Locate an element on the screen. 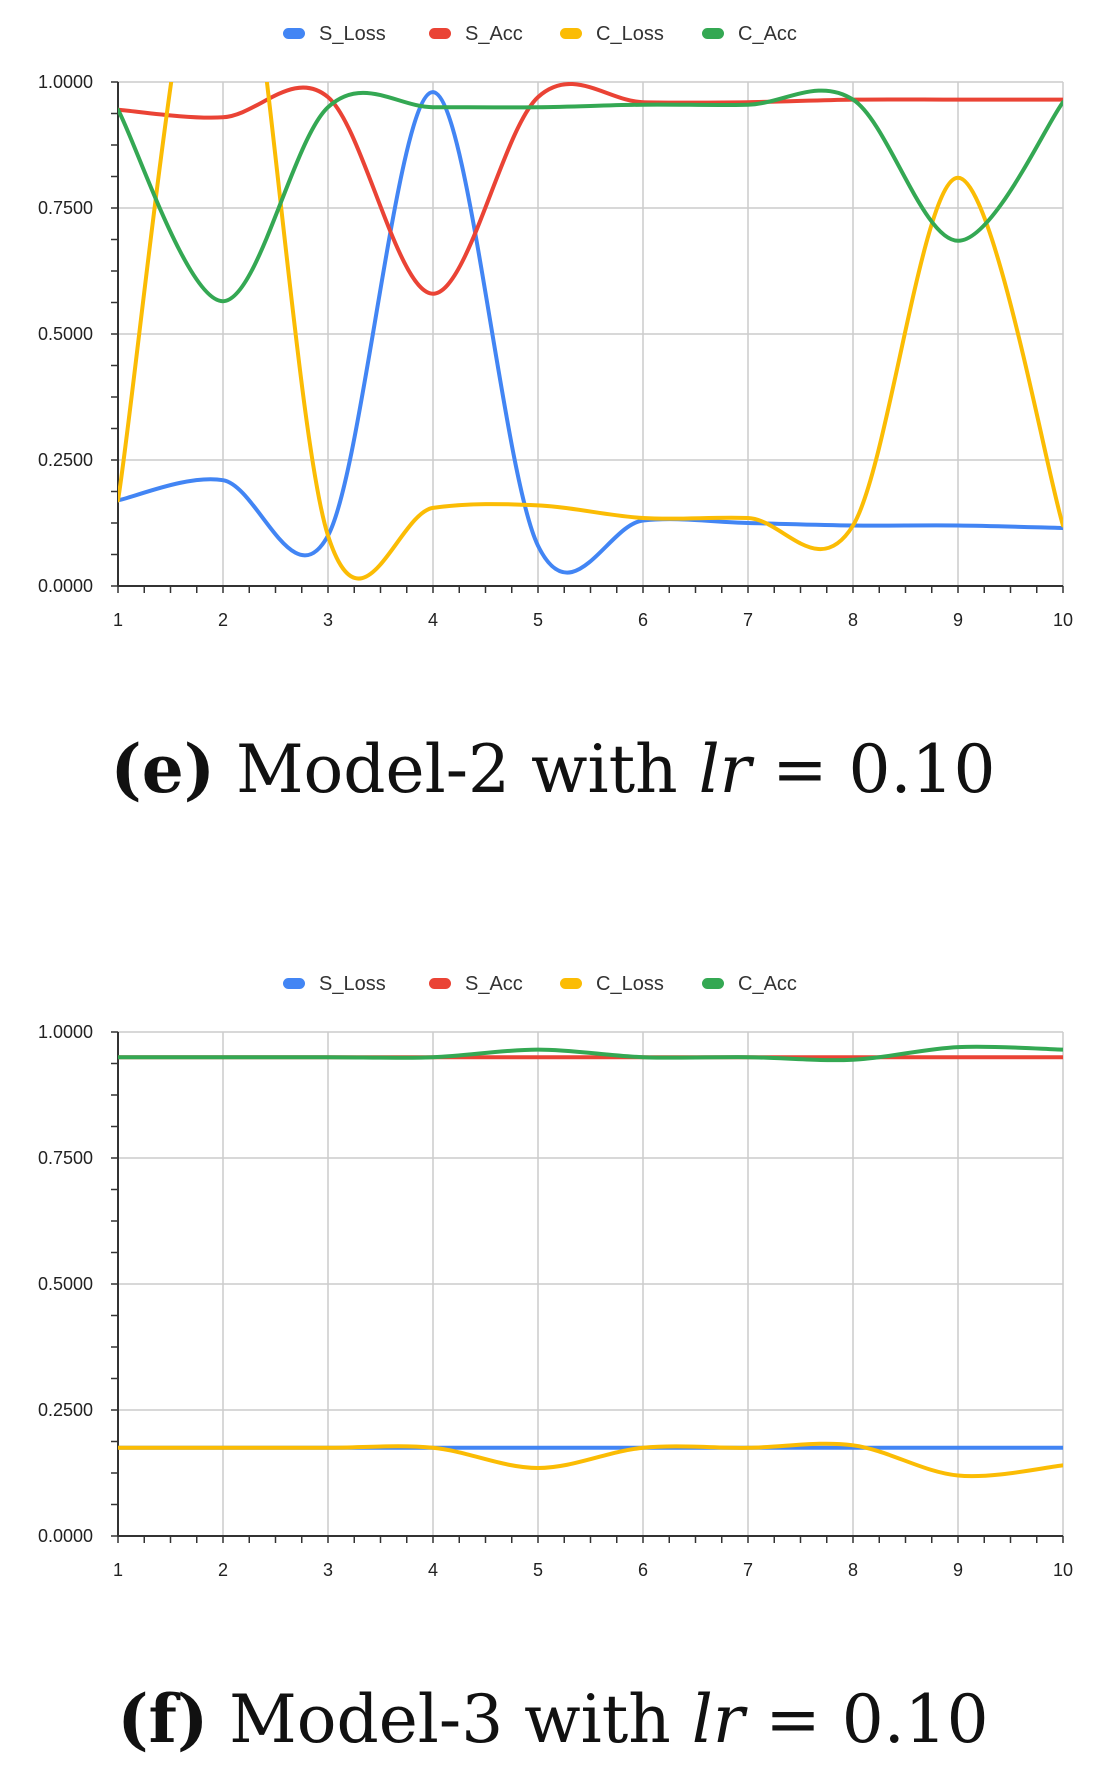 Image resolution: width=1106 pixels, height=1771 pixels. series-line-c-loss is located at coordinates (590, 1460).